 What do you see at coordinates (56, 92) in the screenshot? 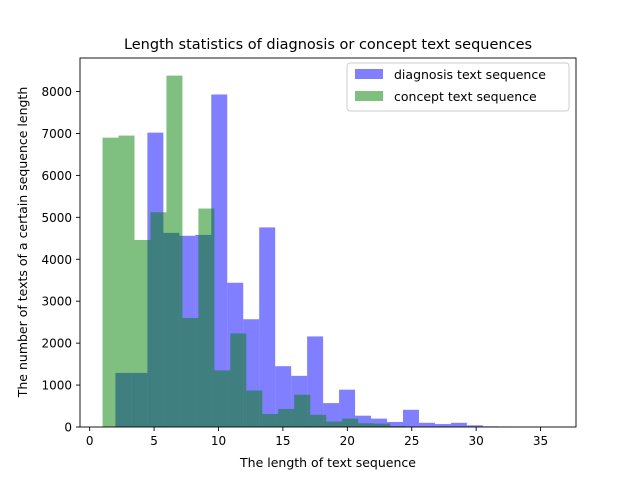
I see `y-tick-label: 8000` at bounding box center [56, 92].